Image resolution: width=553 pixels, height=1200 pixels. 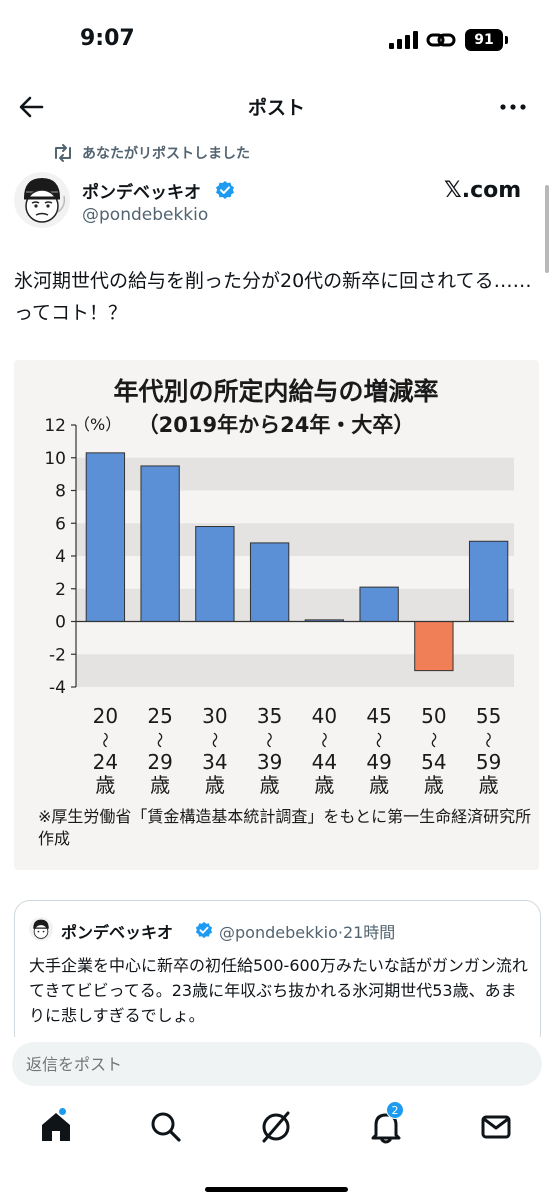 I want to click on x-category-label: 30, so click(x=214, y=716).